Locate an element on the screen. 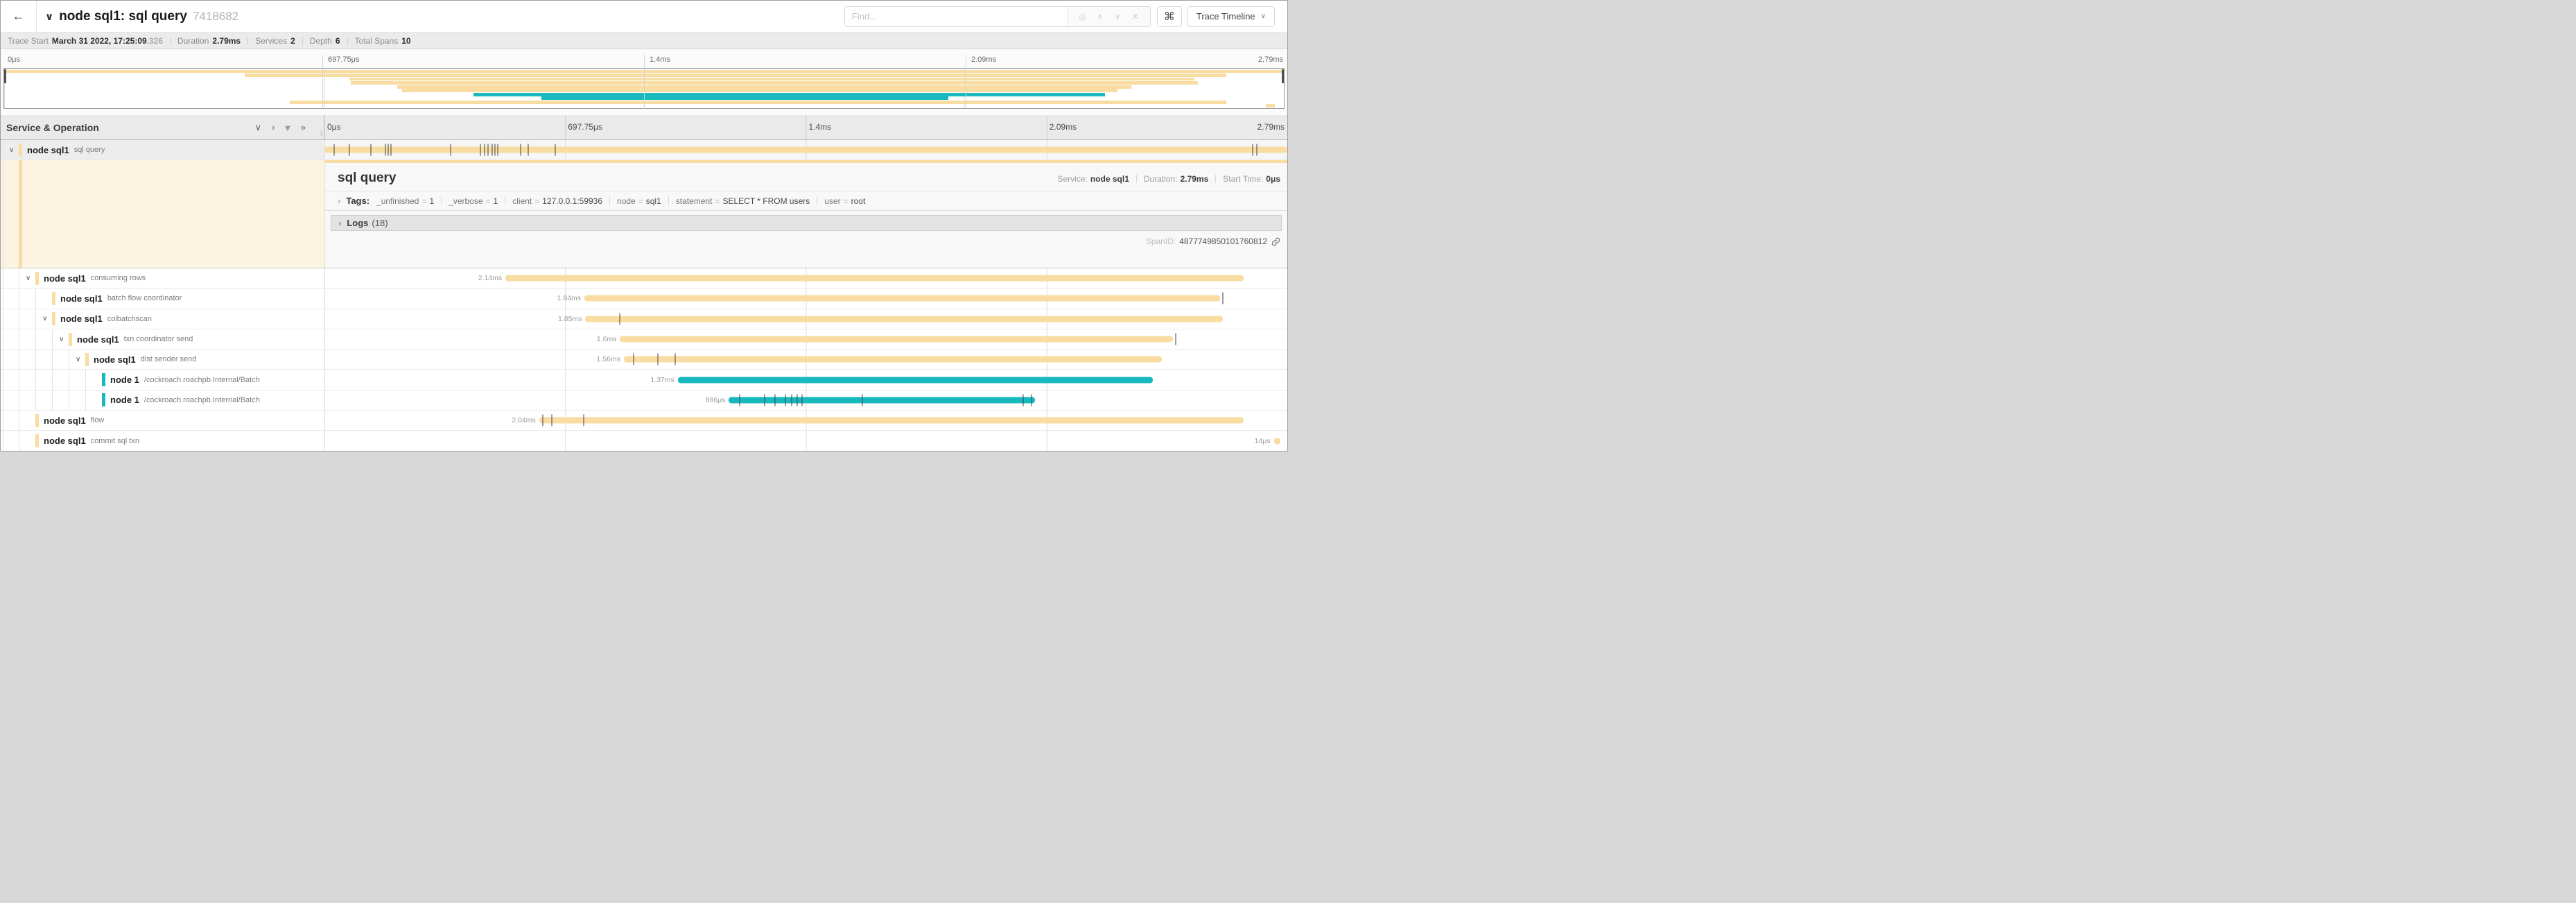  page-title: node sql1: sql query is located at coordinates (123, 16).